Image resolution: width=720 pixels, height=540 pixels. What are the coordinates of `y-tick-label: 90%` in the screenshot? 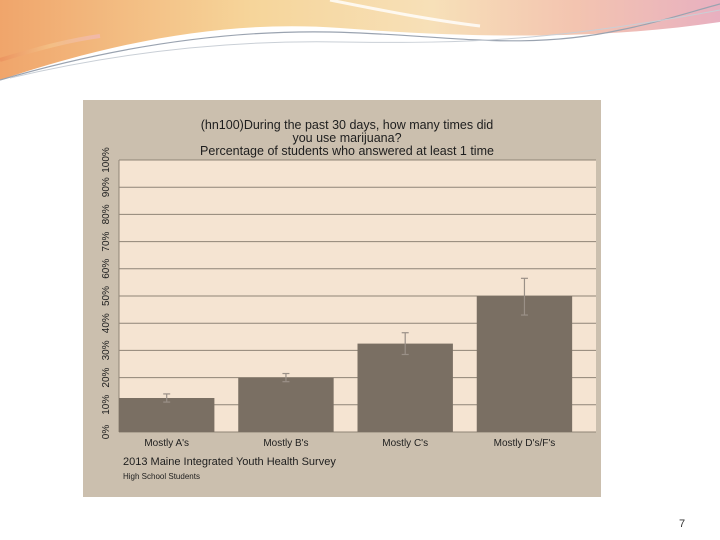 It's located at (106, 187).